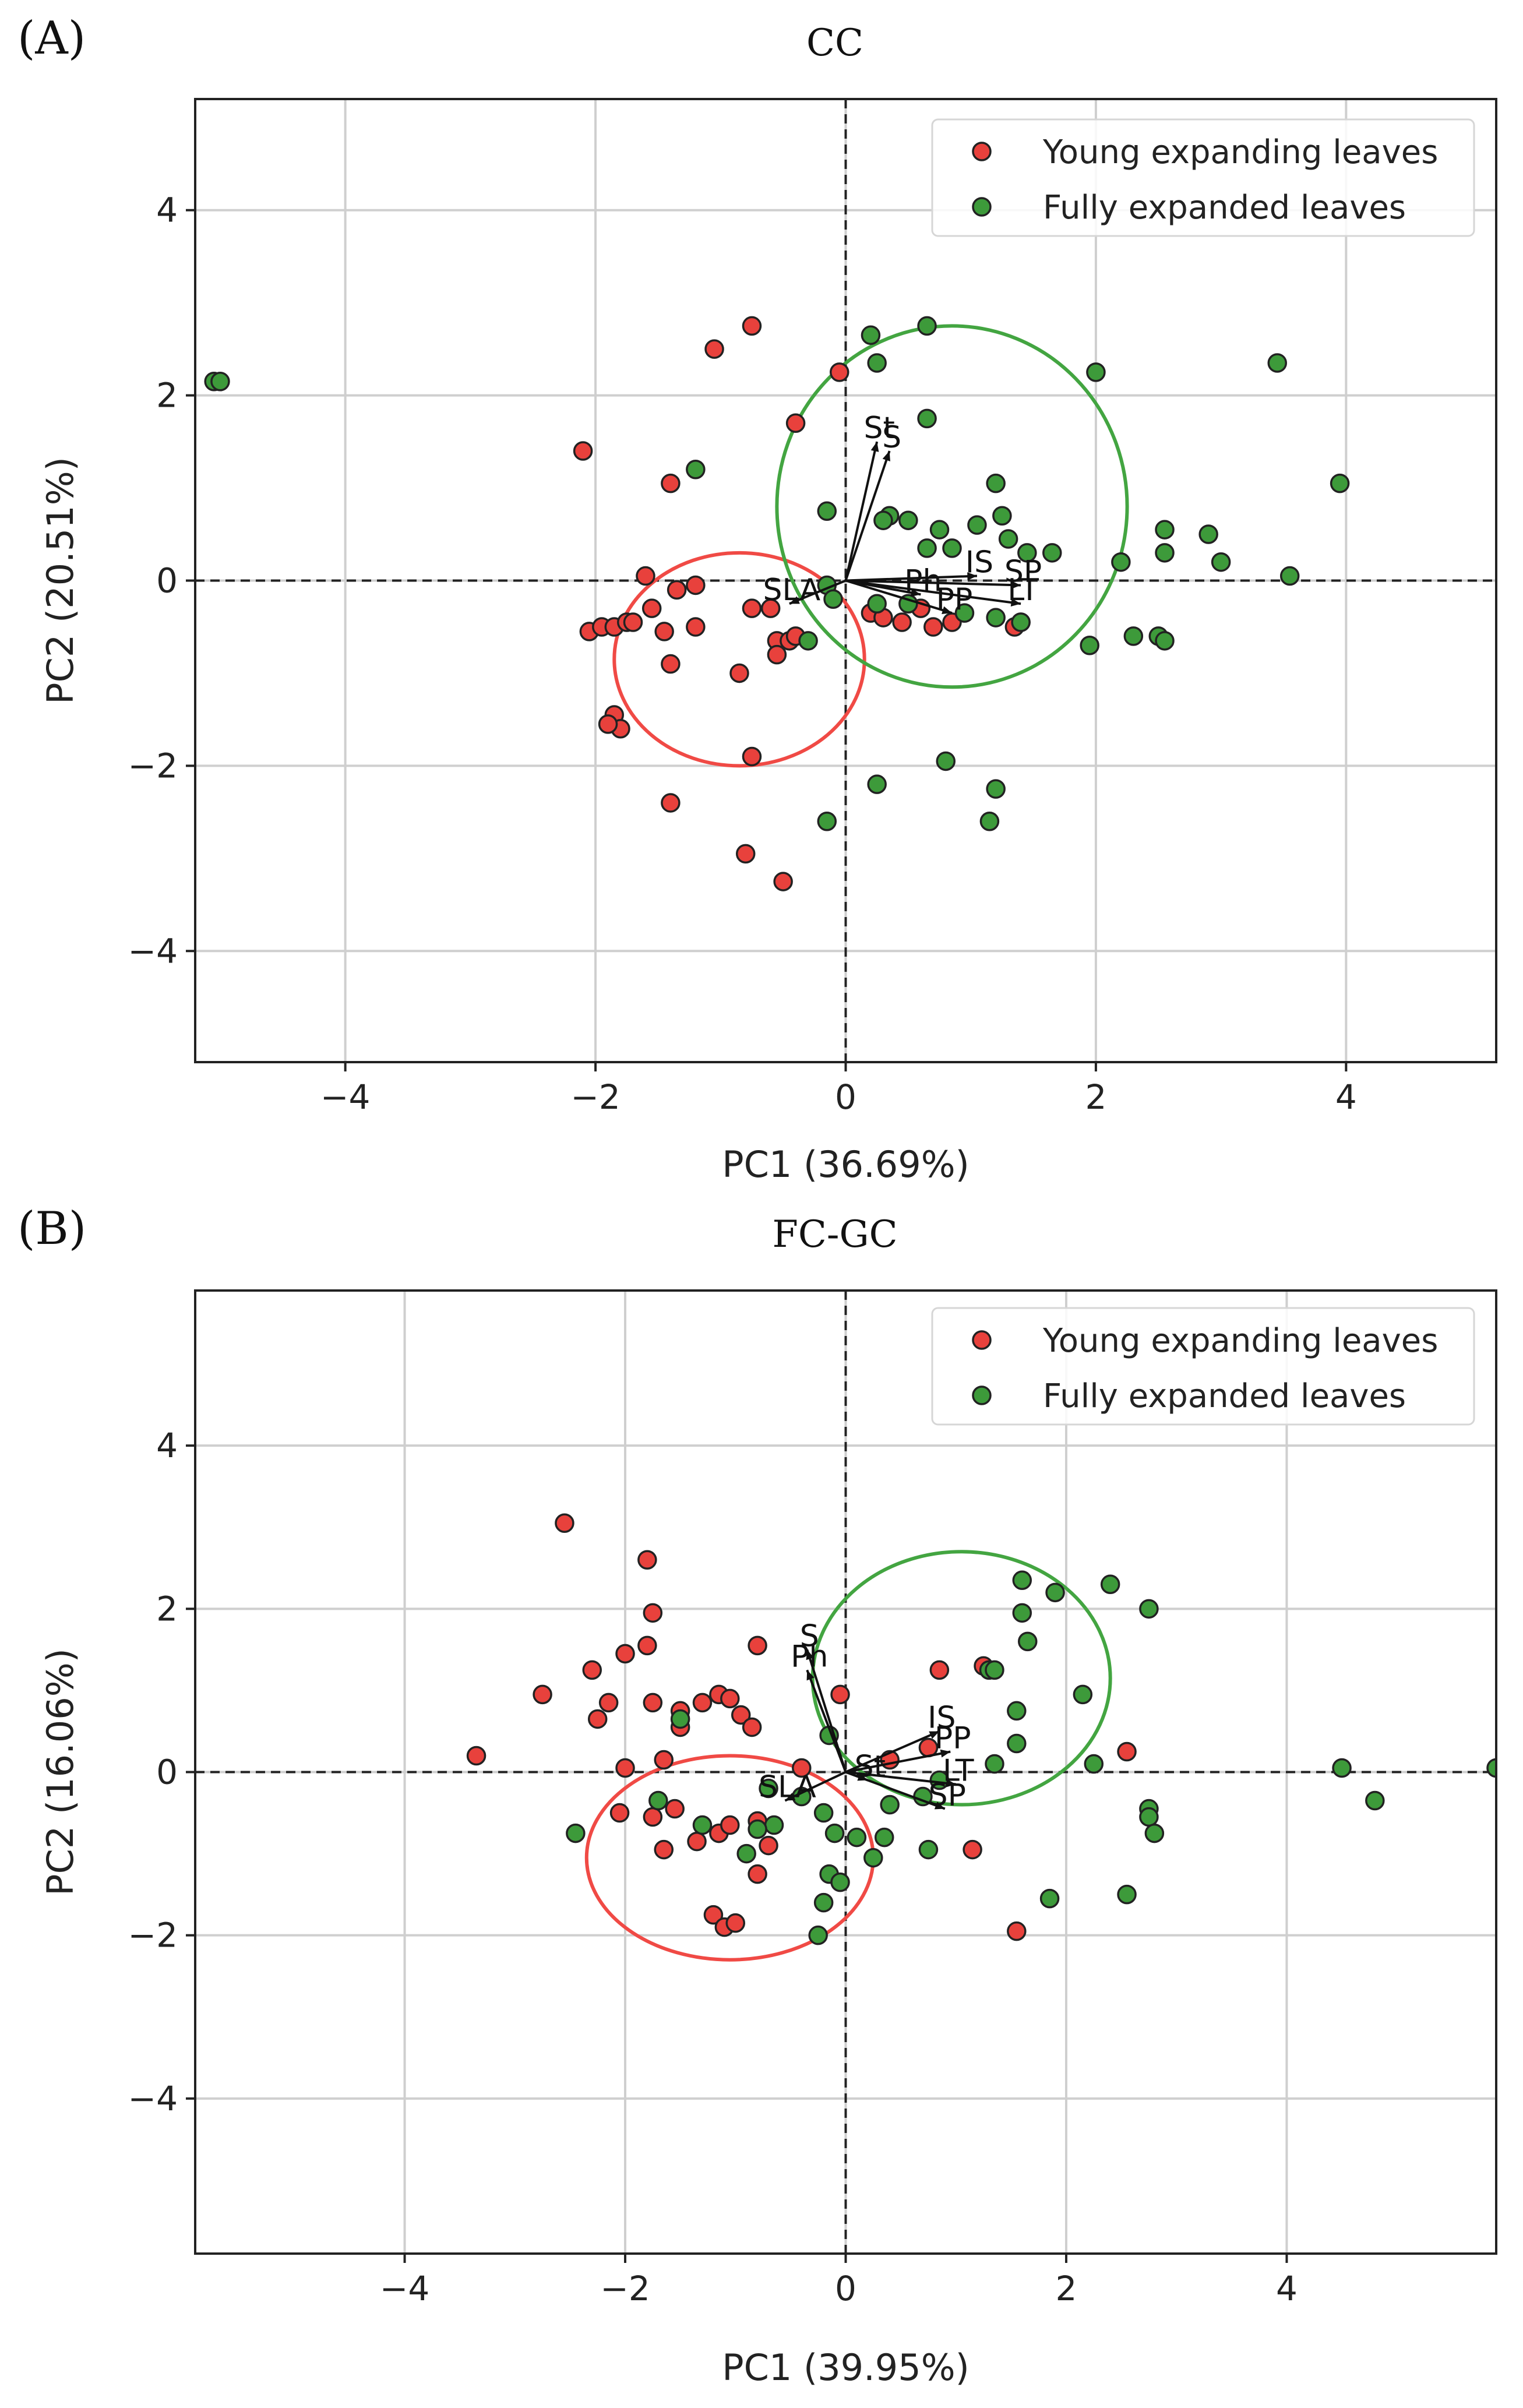 This screenshot has height=2408, width=1523. Describe the element at coordinates (959, 1771) in the screenshot. I see `loading-label-lt: LT` at that location.